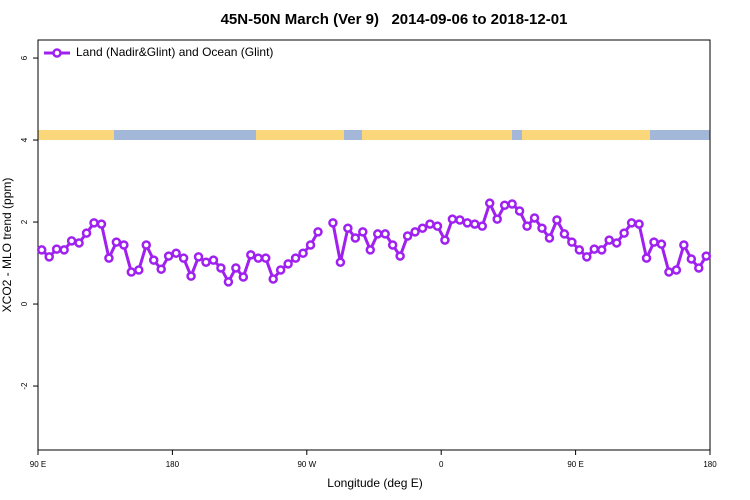 The image size is (750, 500). I want to click on x-axis-label: Longitude (deg E), so click(374, 483).